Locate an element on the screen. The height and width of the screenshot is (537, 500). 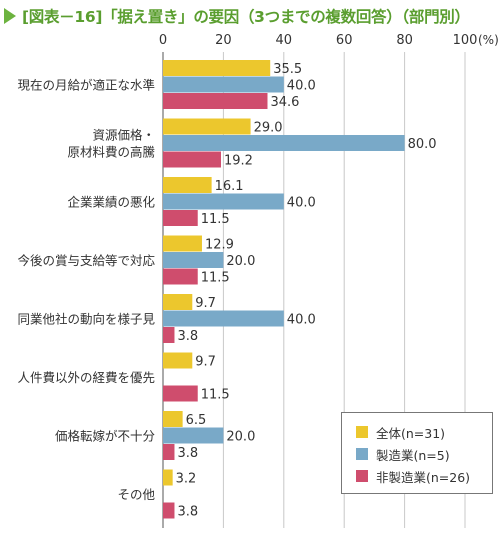
data-label: 16.1 is located at coordinates (229, 186).